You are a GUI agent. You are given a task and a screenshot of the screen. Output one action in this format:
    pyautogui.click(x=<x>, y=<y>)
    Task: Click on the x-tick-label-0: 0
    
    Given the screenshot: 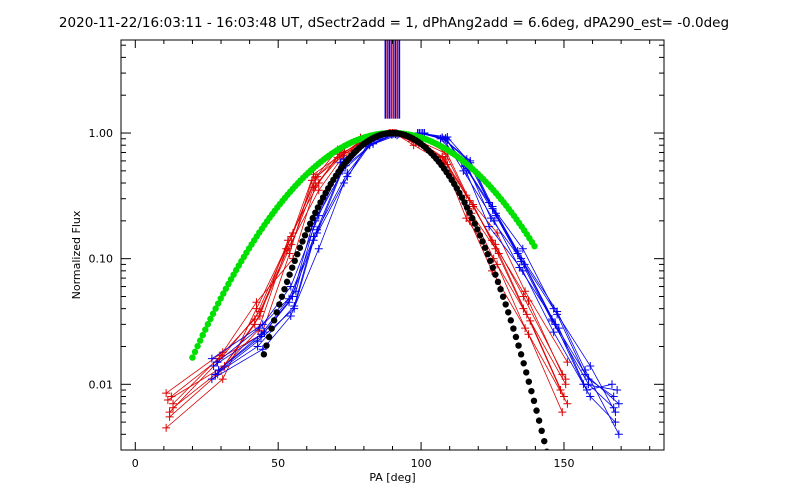 What is the action you would take?
    pyautogui.click(x=135, y=463)
    